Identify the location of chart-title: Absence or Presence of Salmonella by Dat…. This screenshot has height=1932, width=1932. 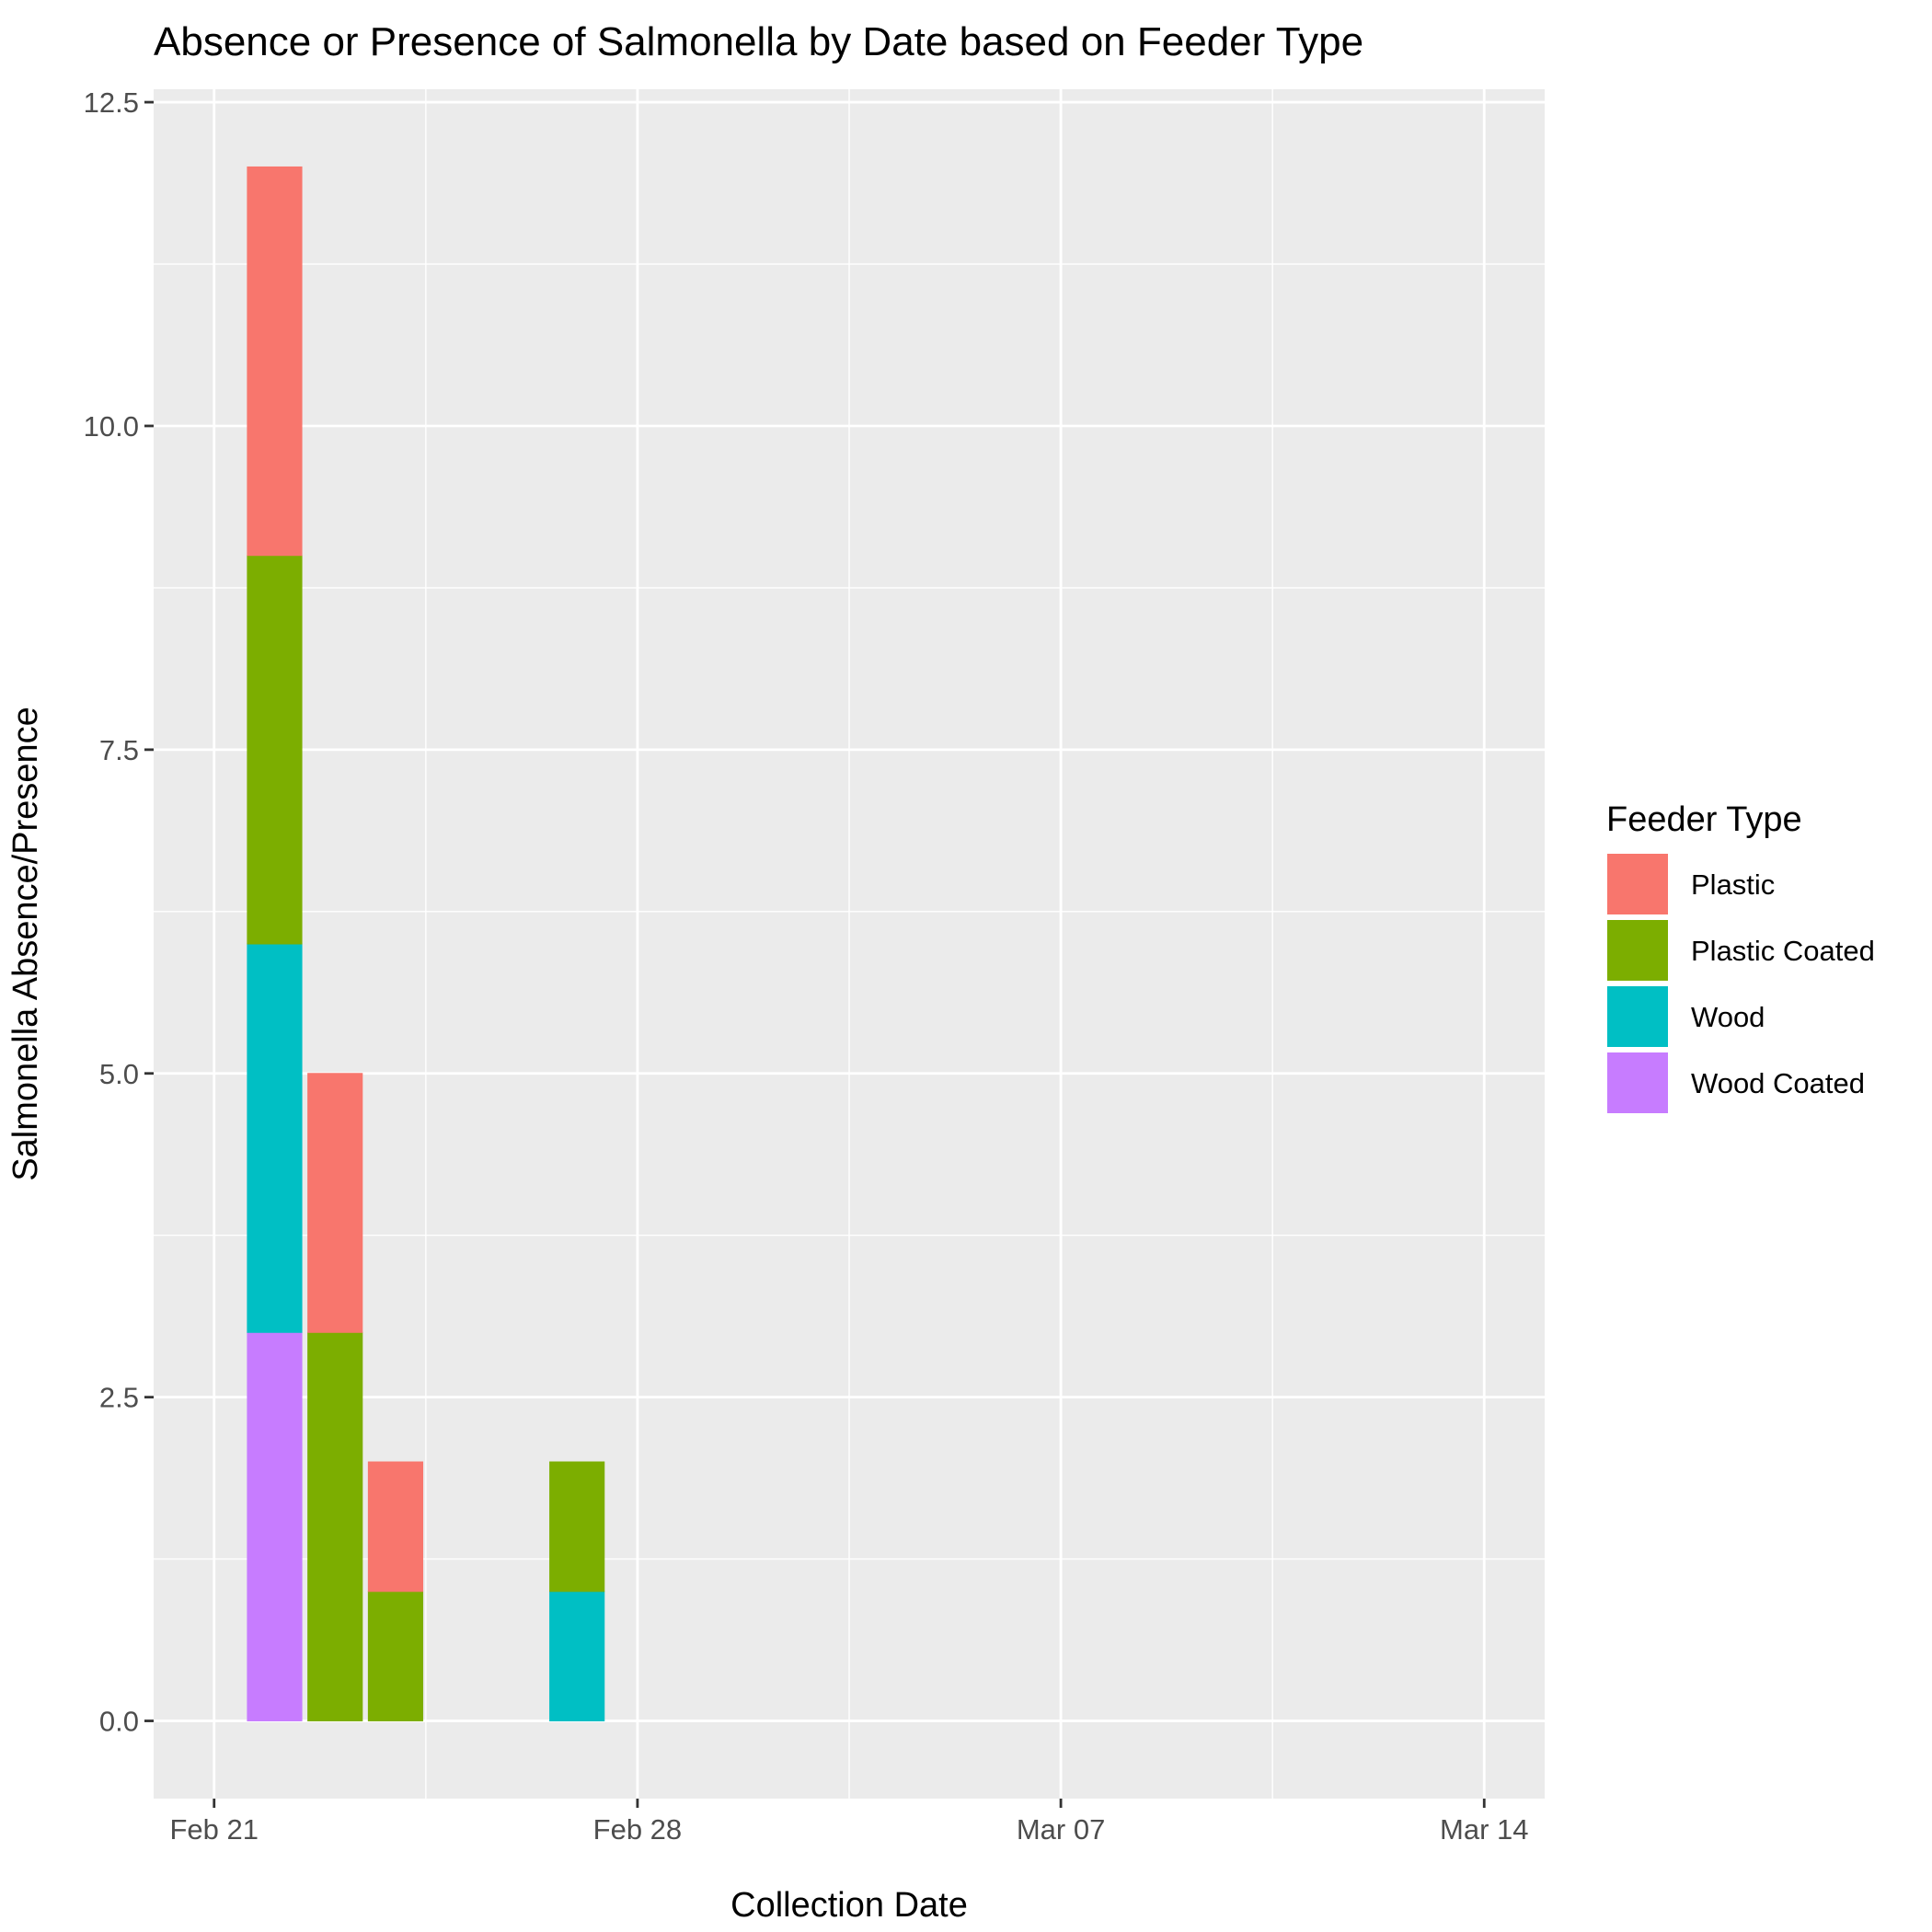
(758, 41).